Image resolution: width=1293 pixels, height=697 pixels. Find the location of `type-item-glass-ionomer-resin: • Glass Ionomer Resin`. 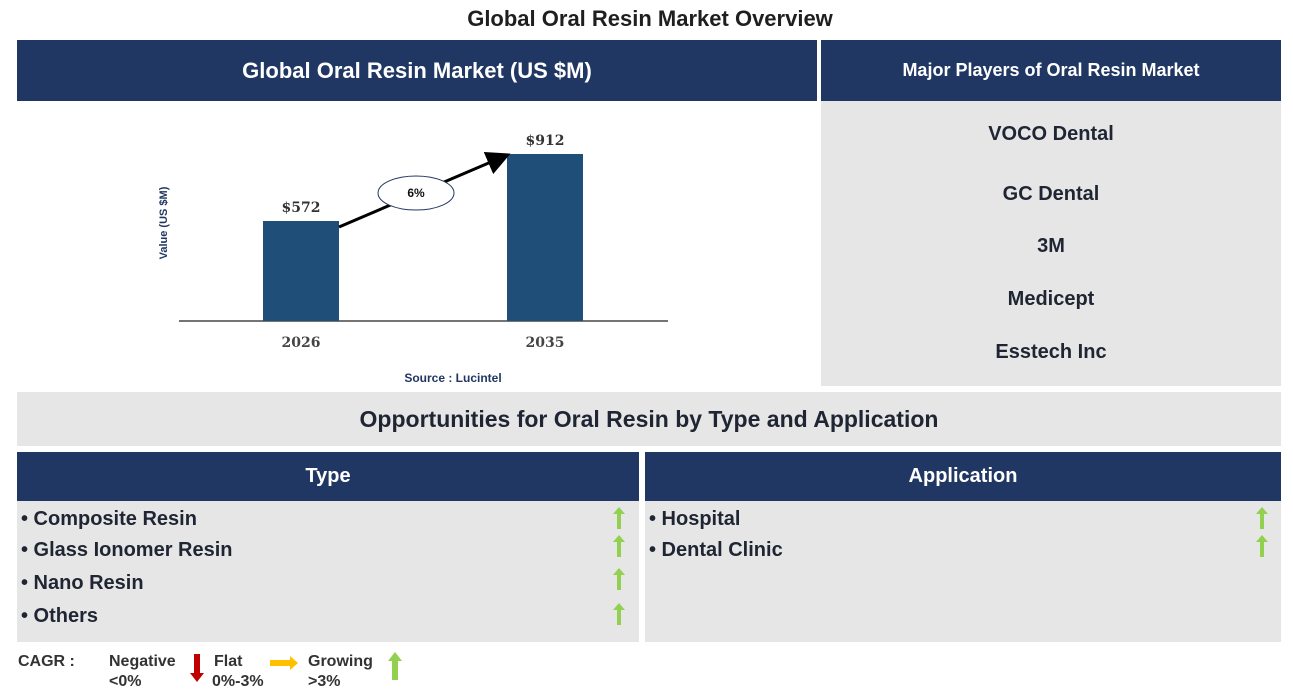

type-item-glass-ionomer-resin: • Glass Ionomer Resin is located at coordinates (127, 550).